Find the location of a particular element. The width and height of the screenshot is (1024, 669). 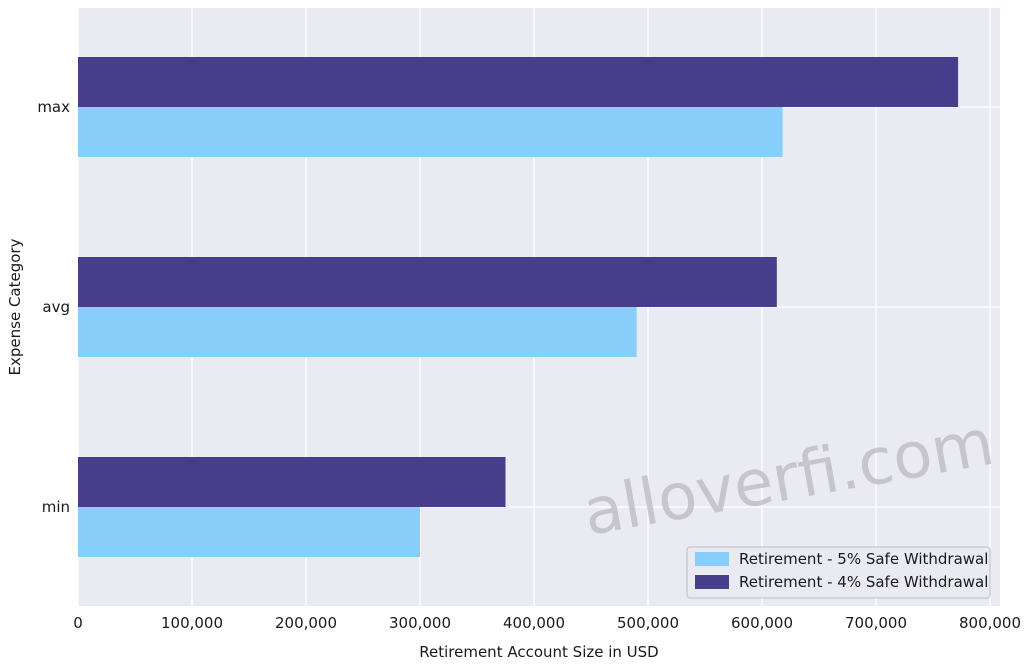

y-axis-label: Expense Category is located at coordinates (15, 306).